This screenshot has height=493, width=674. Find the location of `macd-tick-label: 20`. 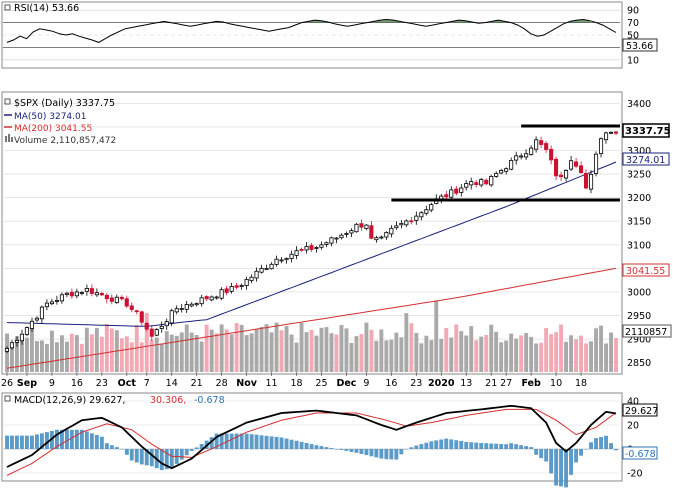

macd-tick-label: 20 is located at coordinates (633, 426).